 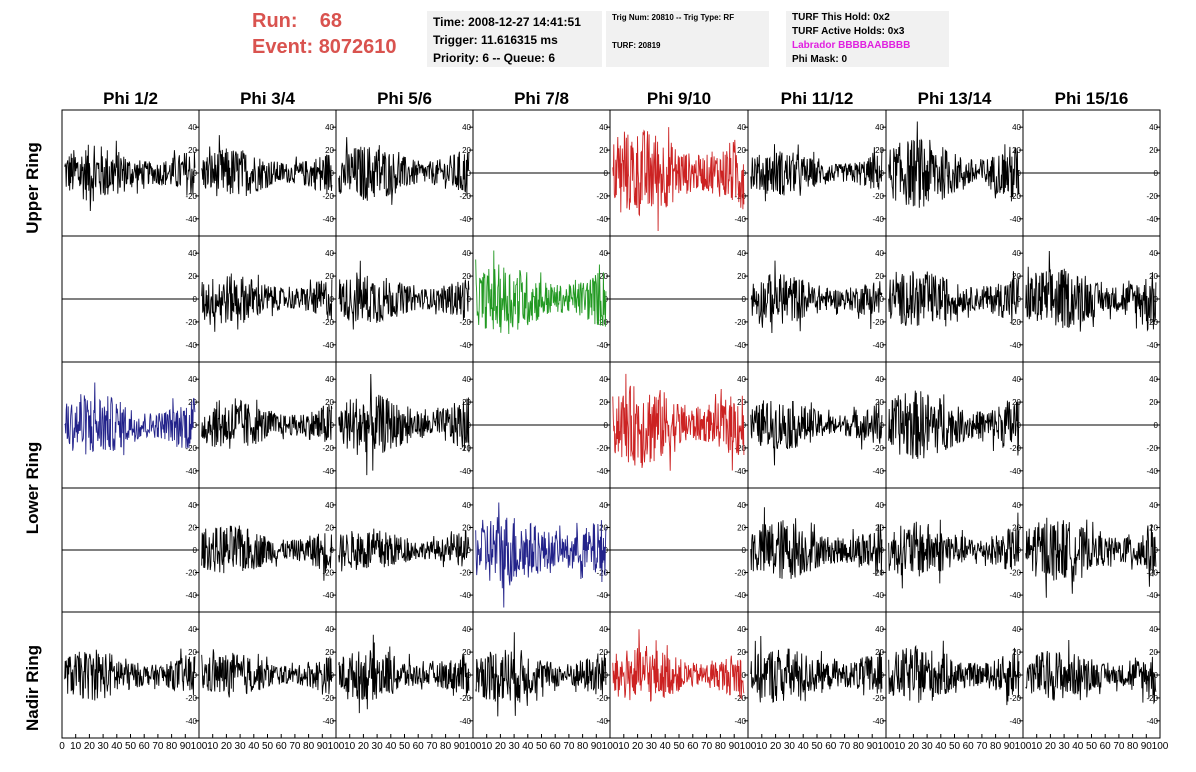 I want to click on run-event-block: Run: 68 Event: 8072610, so click(x=324, y=34).